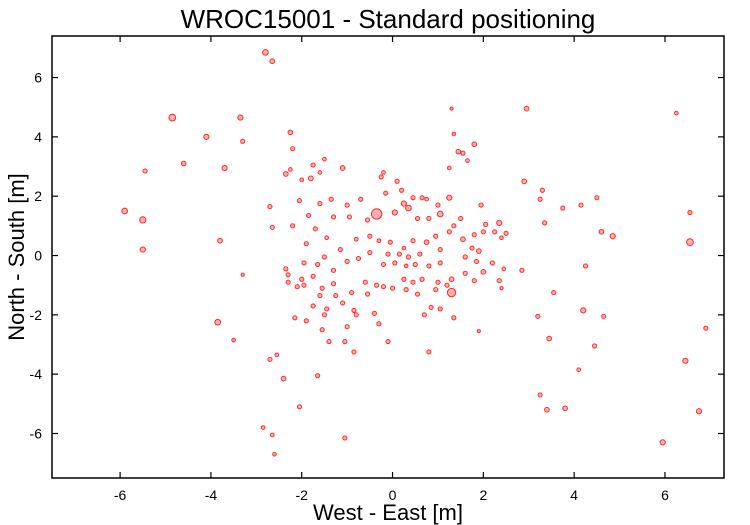 Image resolution: width=750 pixels, height=525 pixels. What do you see at coordinates (38, 78) in the screenshot?
I see `y-tick-label: 6` at bounding box center [38, 78].